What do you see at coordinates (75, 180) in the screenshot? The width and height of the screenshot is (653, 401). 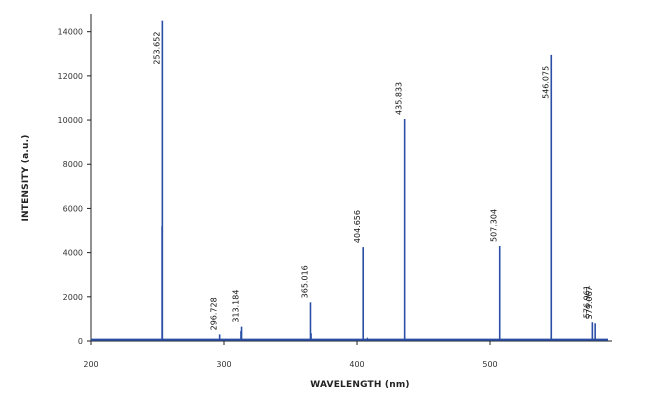 I see `y-axis: 0 2000 4000 6000 8000 10000 12000 14000` at bounding box center [75, 180].